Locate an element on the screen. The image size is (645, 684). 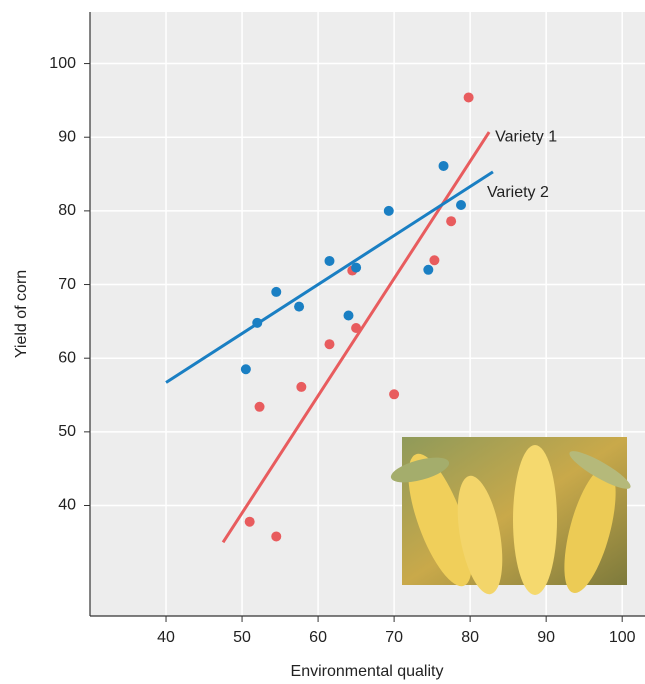
x-tick-label: 40 is located at coordinates (166, 637).